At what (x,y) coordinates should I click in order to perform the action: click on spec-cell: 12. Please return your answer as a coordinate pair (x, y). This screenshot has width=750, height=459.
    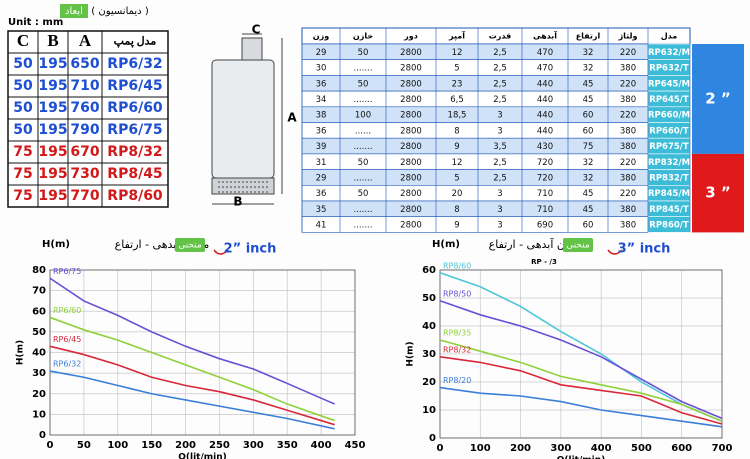
    Looking at the image, I should click on (457, 163).